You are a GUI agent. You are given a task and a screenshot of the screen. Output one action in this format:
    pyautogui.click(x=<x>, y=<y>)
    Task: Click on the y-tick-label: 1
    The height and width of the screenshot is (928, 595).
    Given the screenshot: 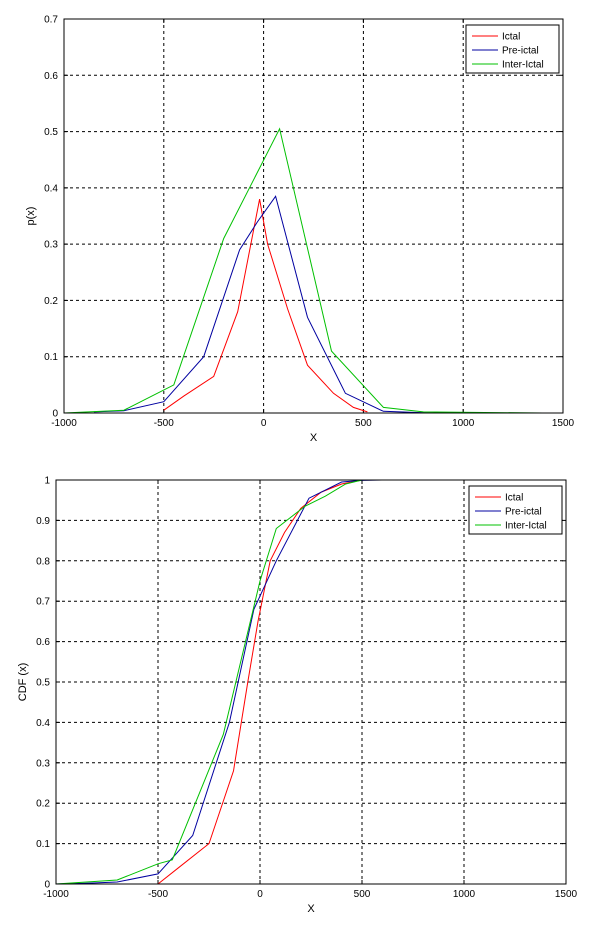 What is the action you would take?
    pyautogui.click(x=47, y=481)
    